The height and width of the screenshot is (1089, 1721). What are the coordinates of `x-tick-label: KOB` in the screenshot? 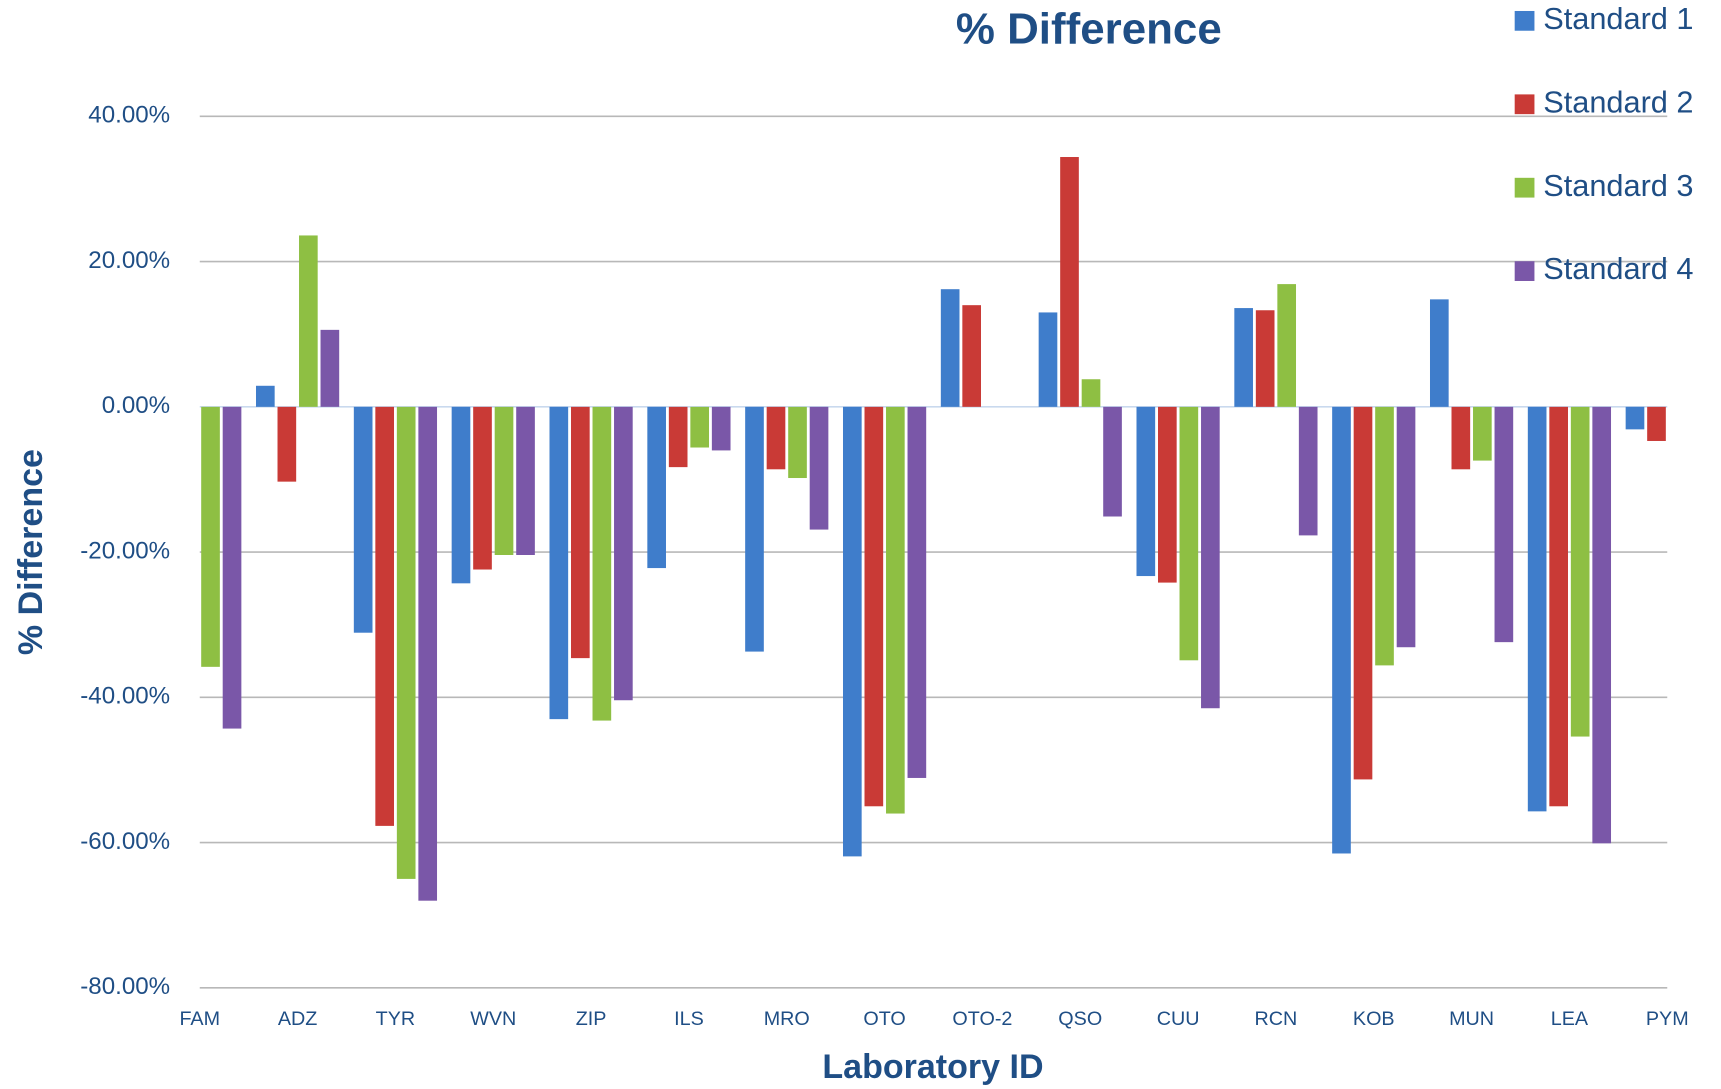 It's located at (1374, 1019).